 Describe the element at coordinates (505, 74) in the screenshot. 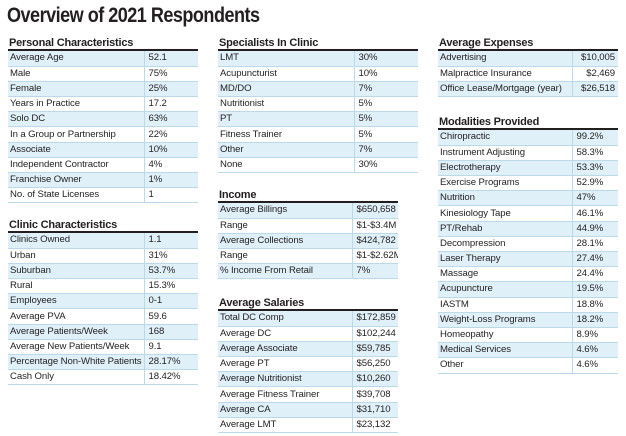

I see `row-label: Malpractice Insurance` at that location.